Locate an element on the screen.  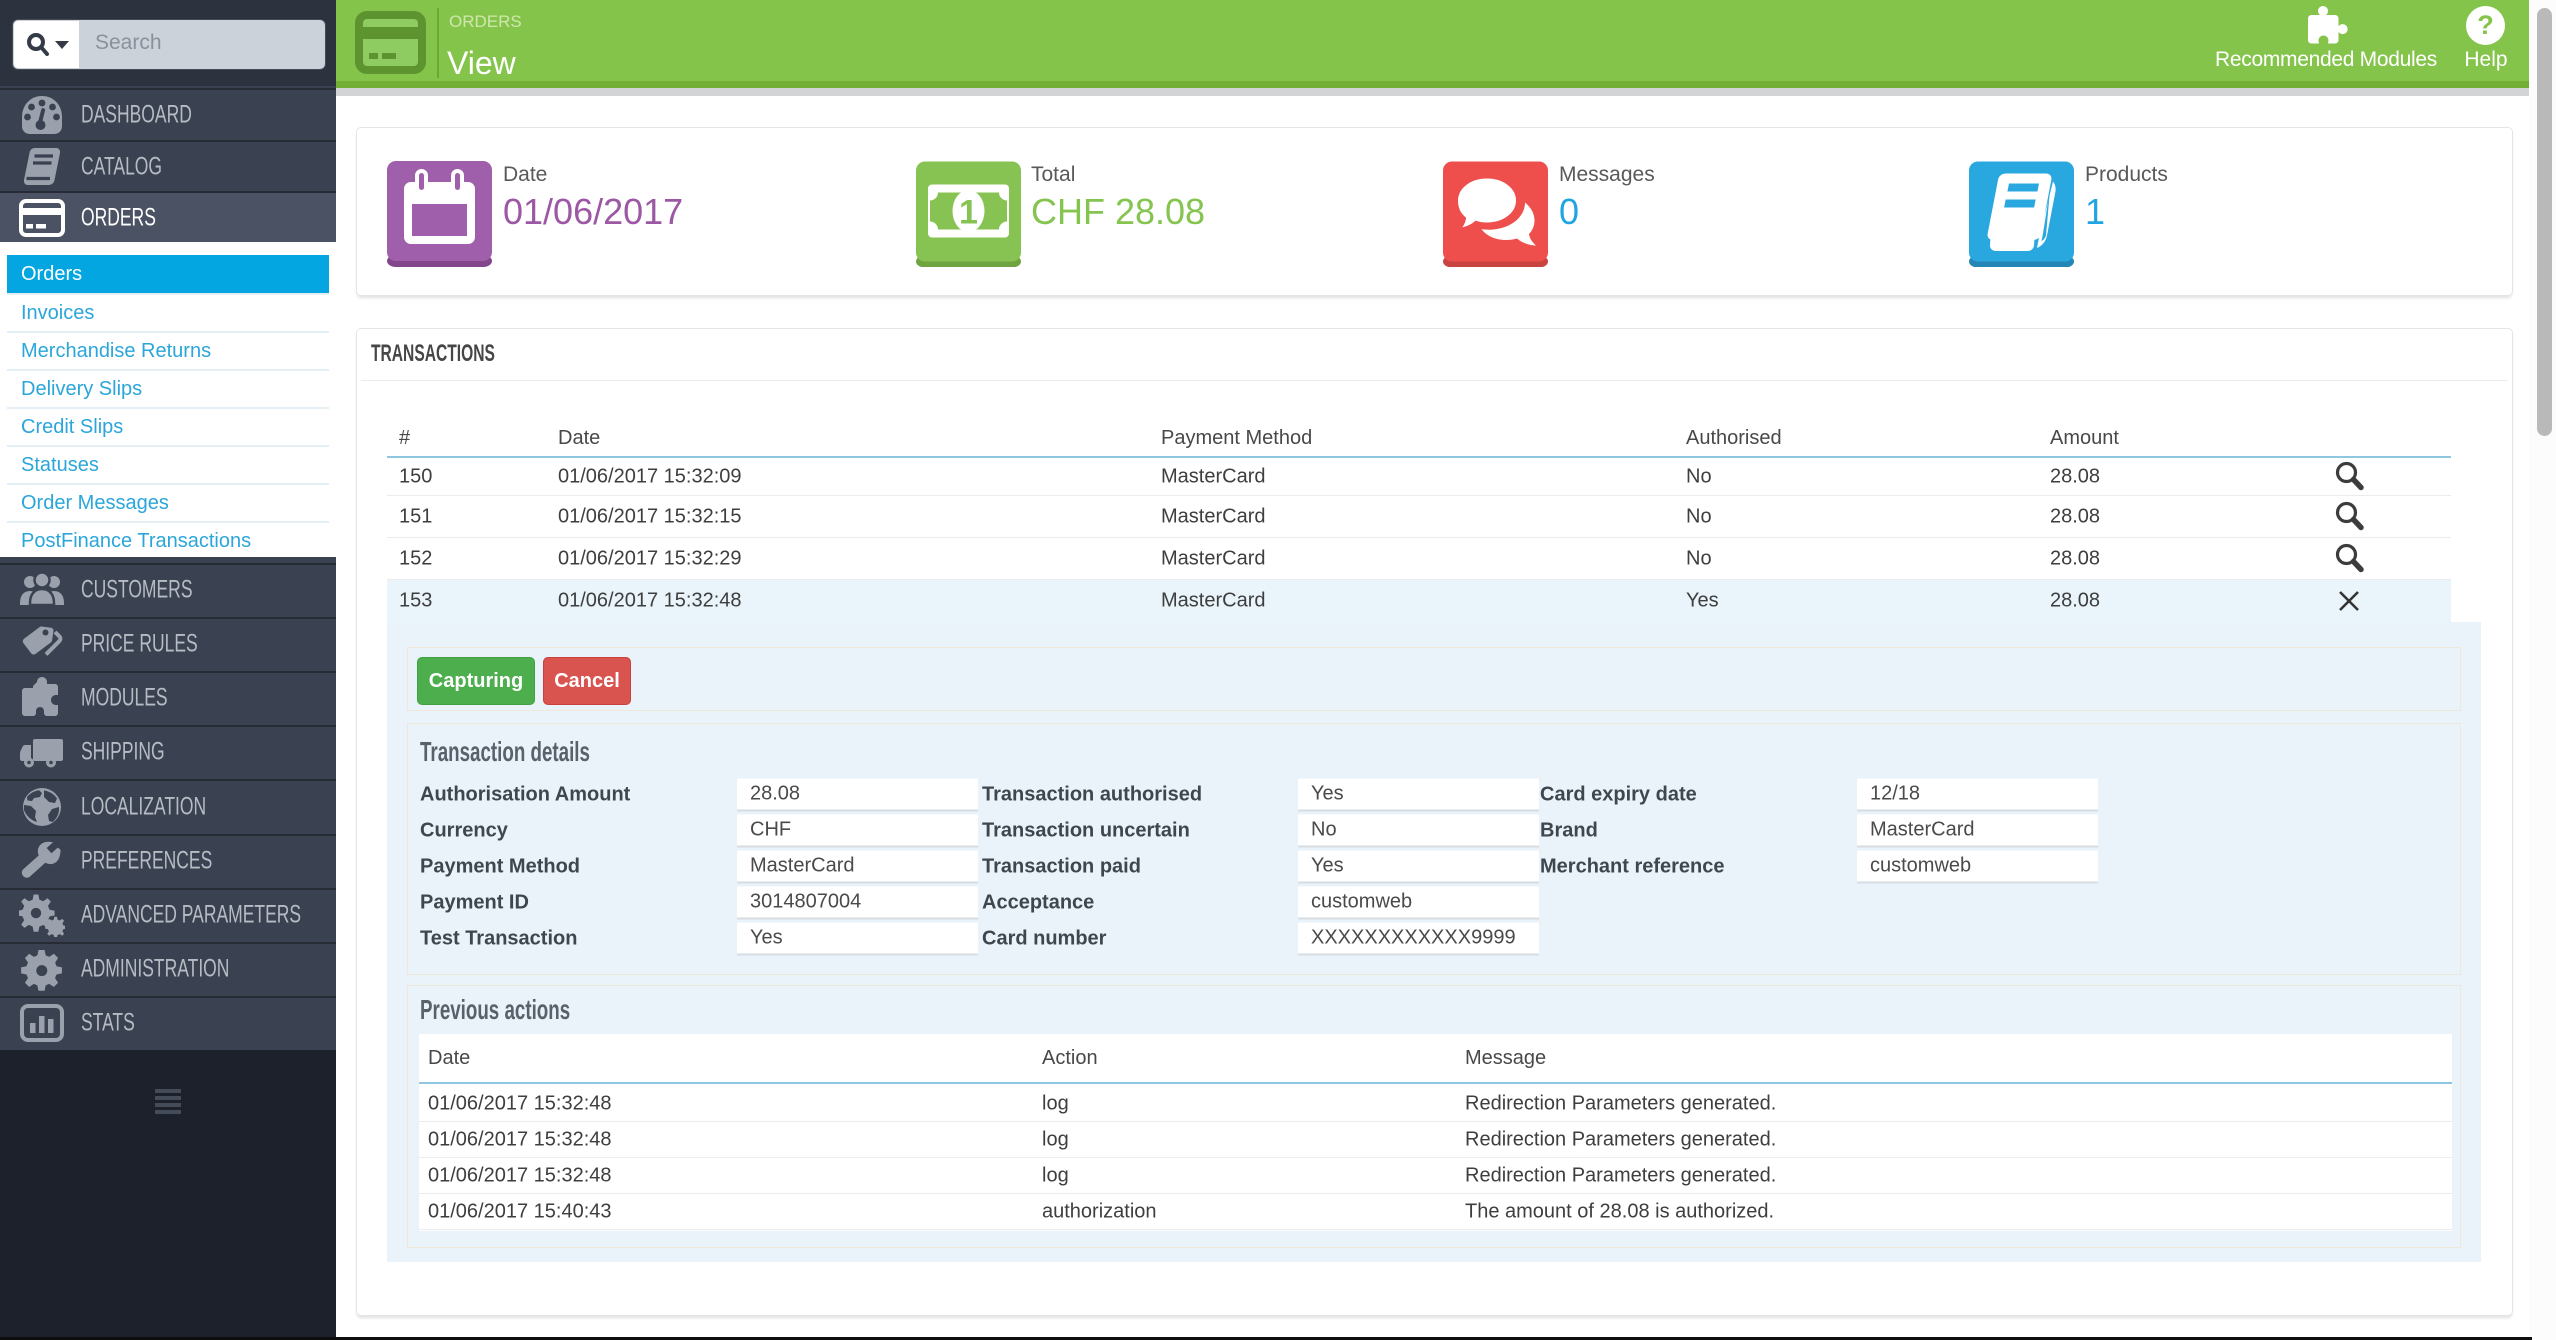
svg-text: 1 is located at coordinates (968, 213).